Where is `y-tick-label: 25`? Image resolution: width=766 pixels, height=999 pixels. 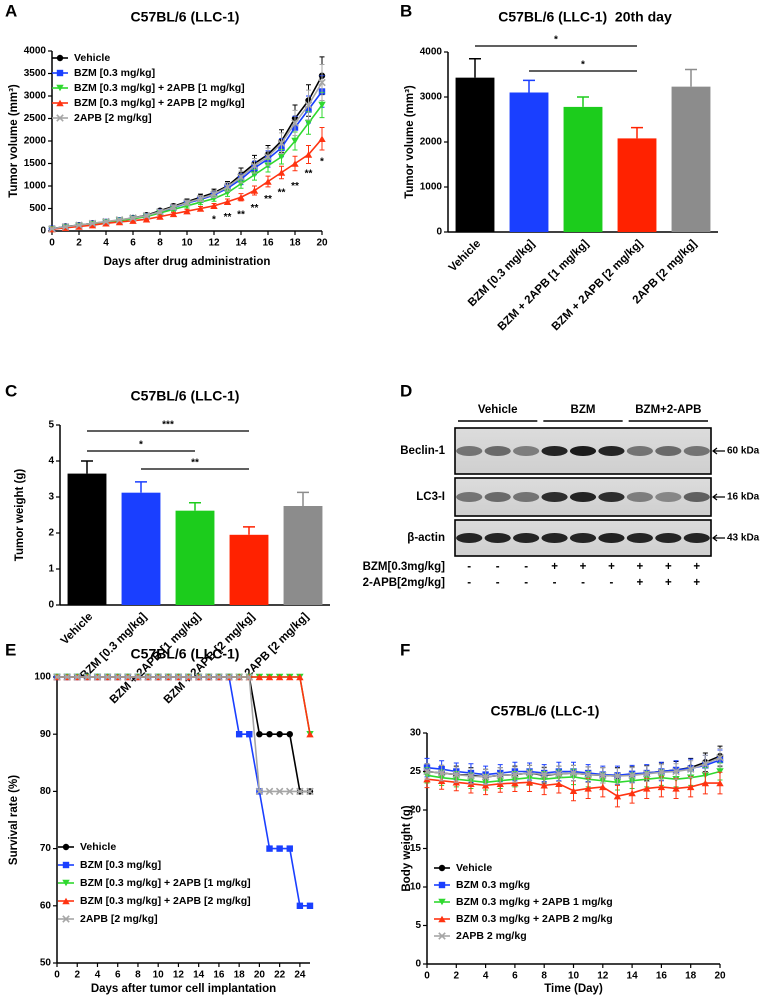 y-tick-label: 25 is located at coordinates (416, 771).